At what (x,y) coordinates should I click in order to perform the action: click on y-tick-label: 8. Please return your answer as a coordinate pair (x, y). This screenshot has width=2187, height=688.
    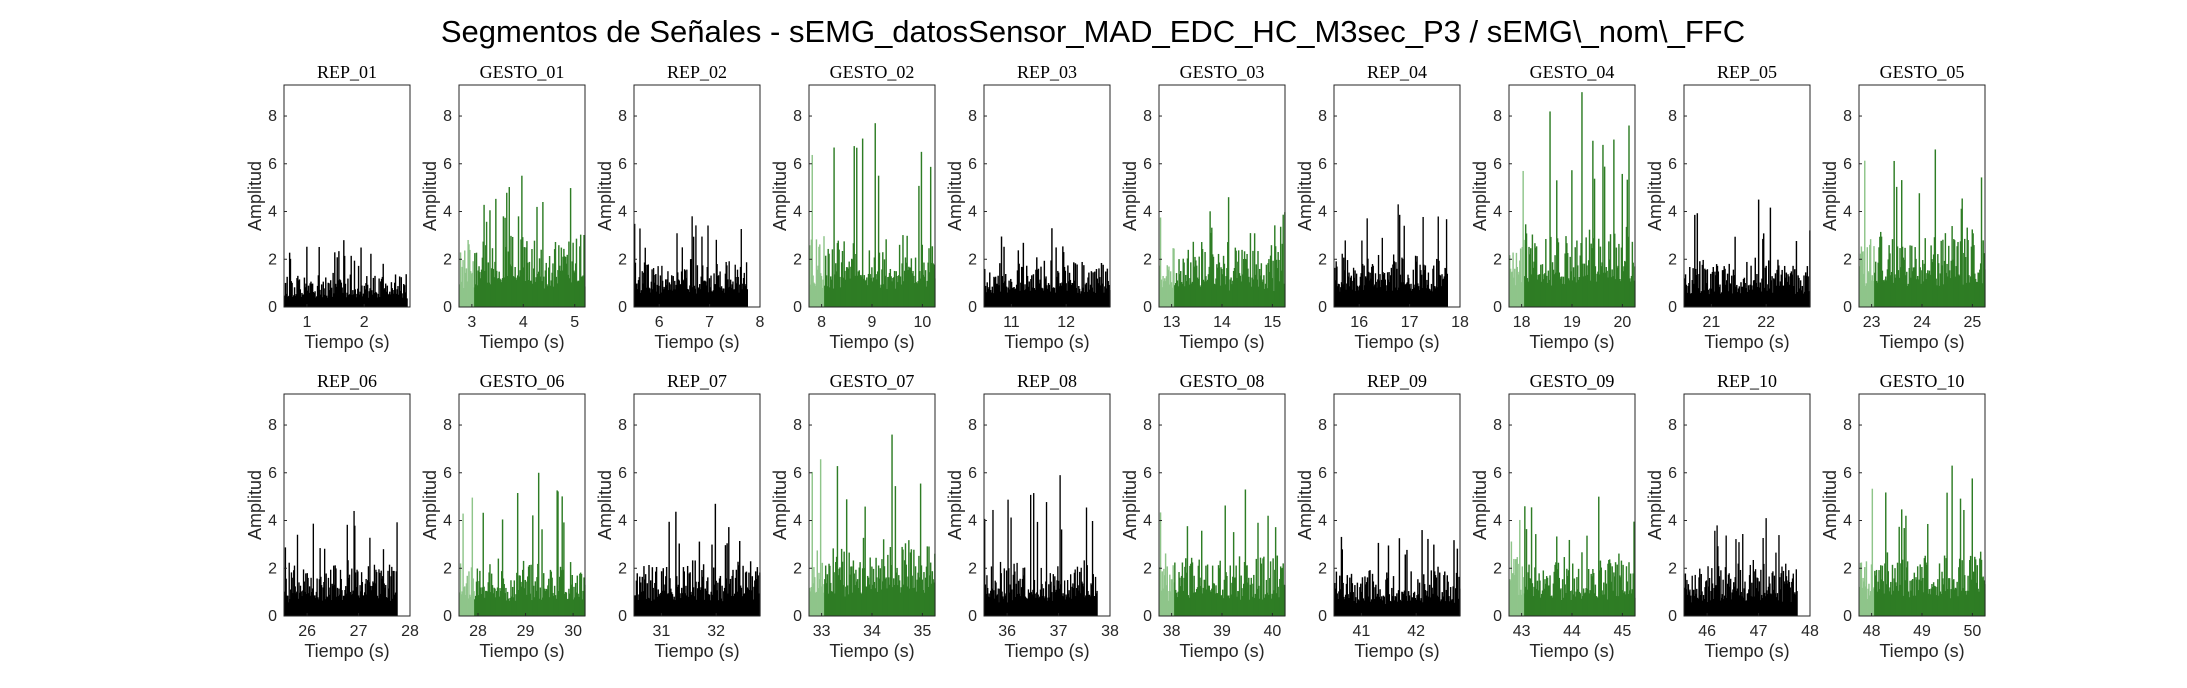
    Looking at the image, I should click on (1497, 425).